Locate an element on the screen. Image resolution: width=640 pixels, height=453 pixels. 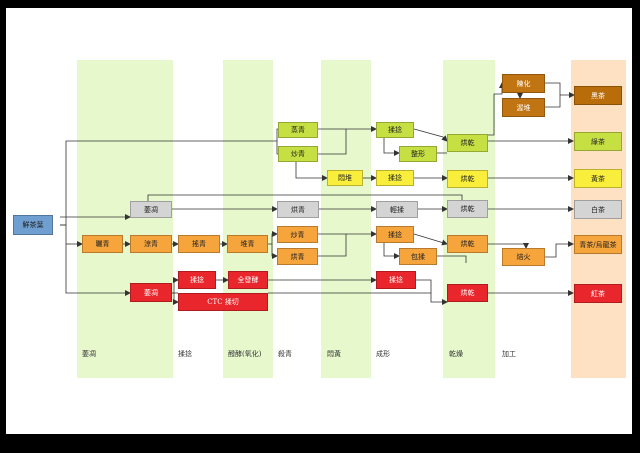
green-dry-node: 烘乾 is located at coordinates (467, 143).